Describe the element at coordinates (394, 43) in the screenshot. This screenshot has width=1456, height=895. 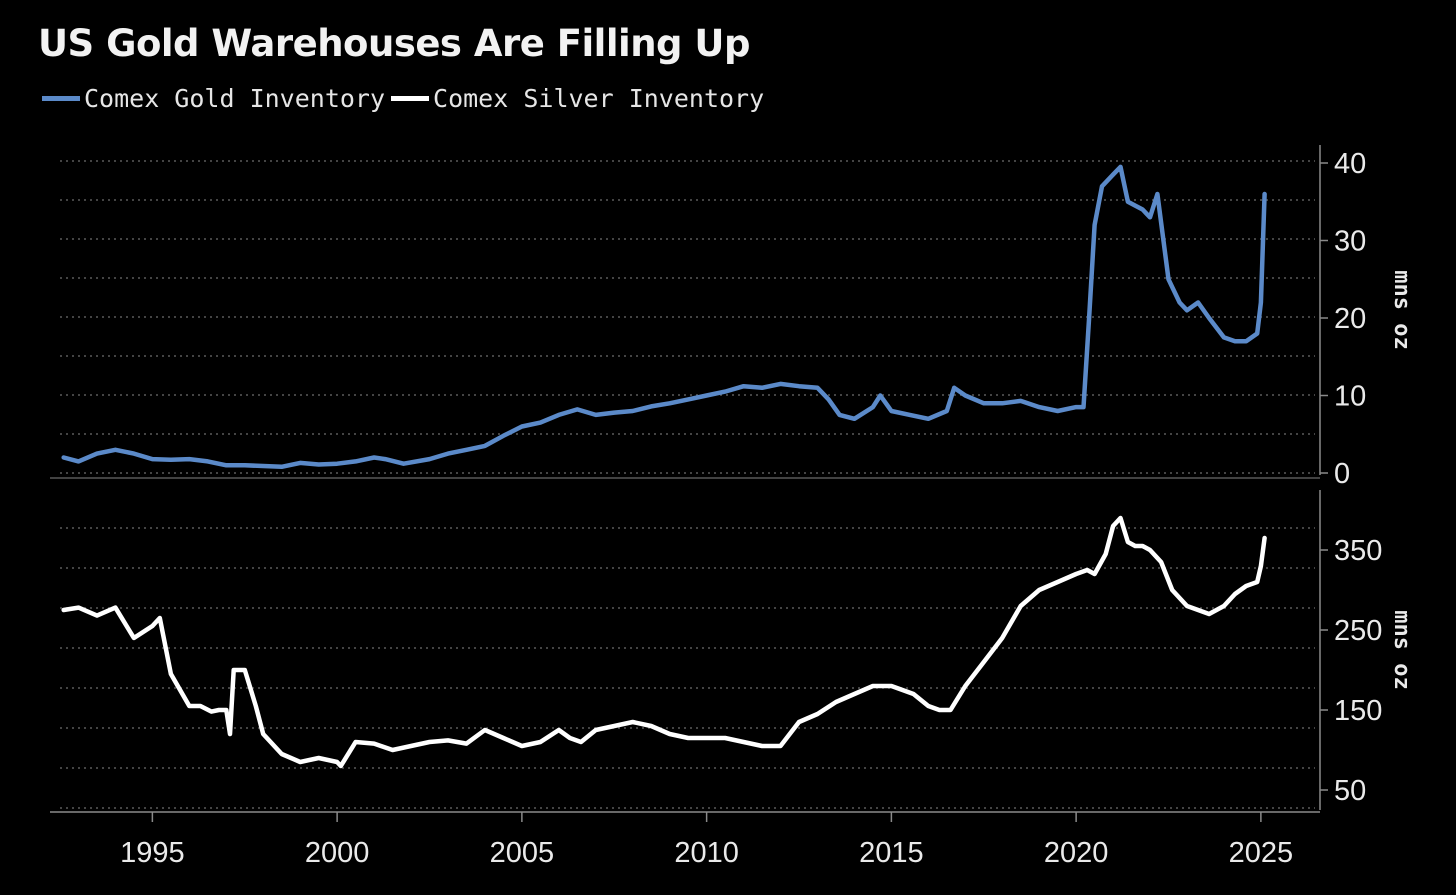
I see `chart-title: US Gold Warehouses Are Filling Up` at that location.